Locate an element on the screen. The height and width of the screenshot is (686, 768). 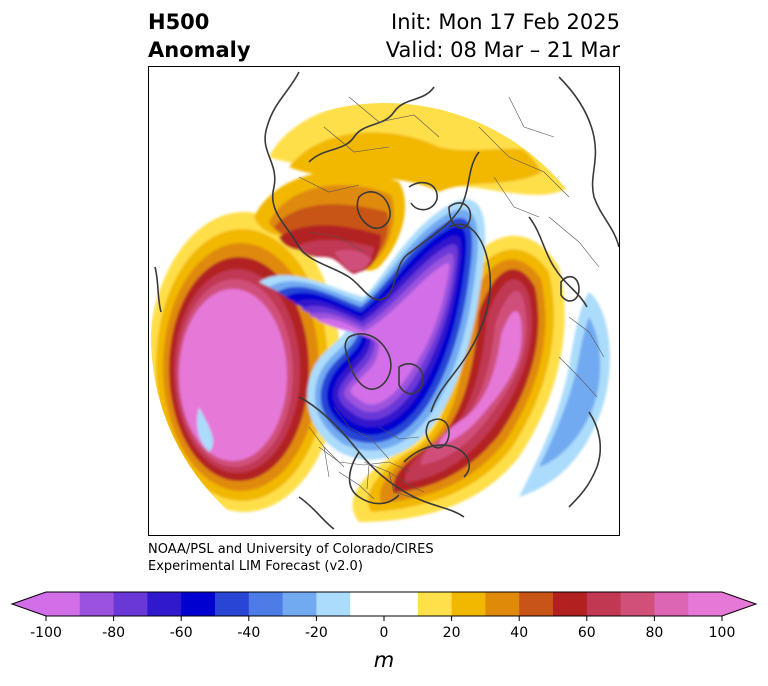
colorbar-tick-label: -80 is located at coordinates (113, 633).